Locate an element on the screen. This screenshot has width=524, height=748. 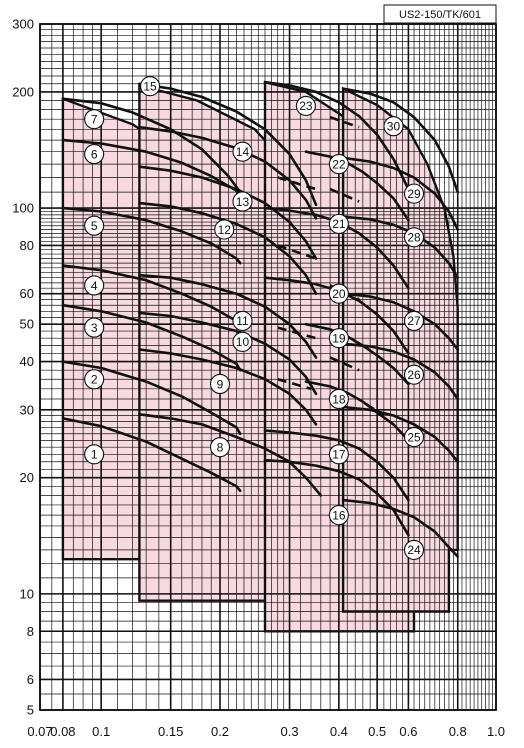
curve-label-6: 6 is located at coordinates (94, 154).